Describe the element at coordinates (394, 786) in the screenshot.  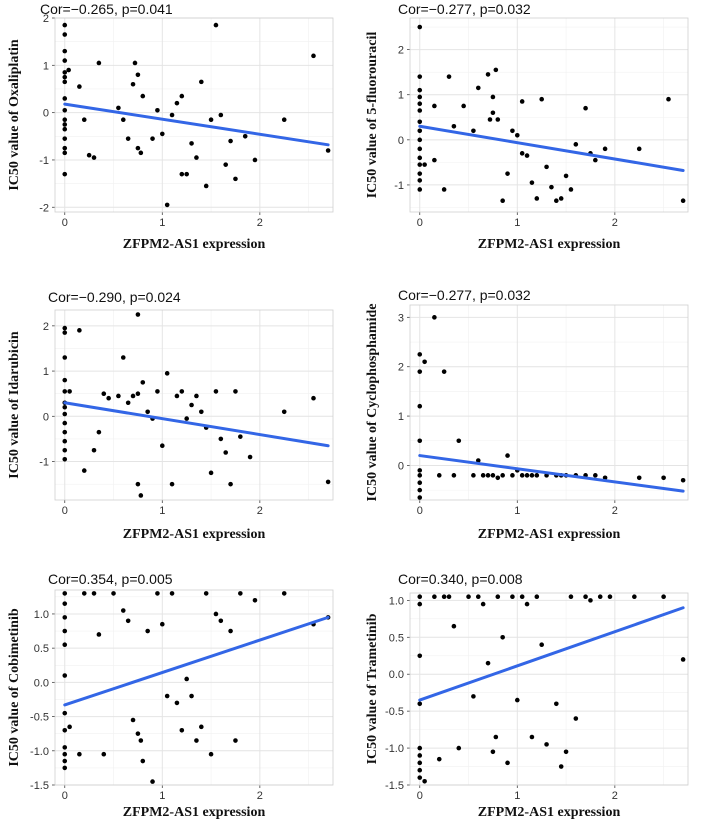
I see `y-tick-label: -1.5` at that location.